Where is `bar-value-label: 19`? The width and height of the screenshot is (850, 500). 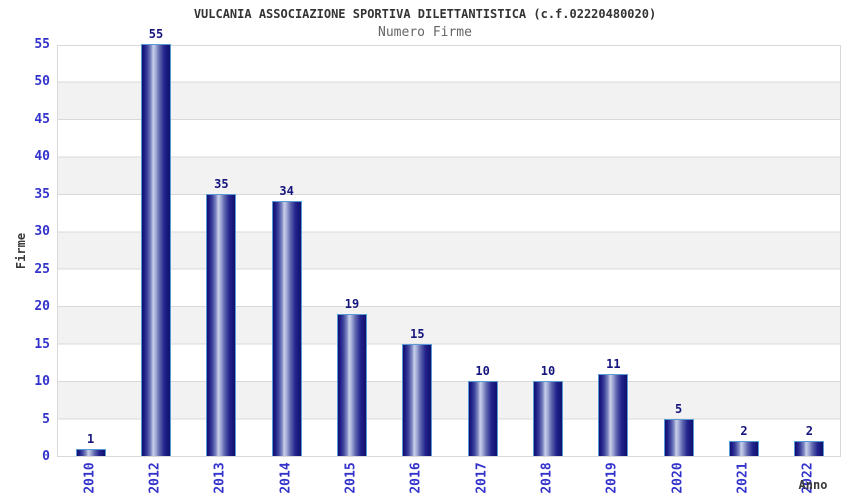 bar-value-label: 19 is located at coordinates (352, 303).